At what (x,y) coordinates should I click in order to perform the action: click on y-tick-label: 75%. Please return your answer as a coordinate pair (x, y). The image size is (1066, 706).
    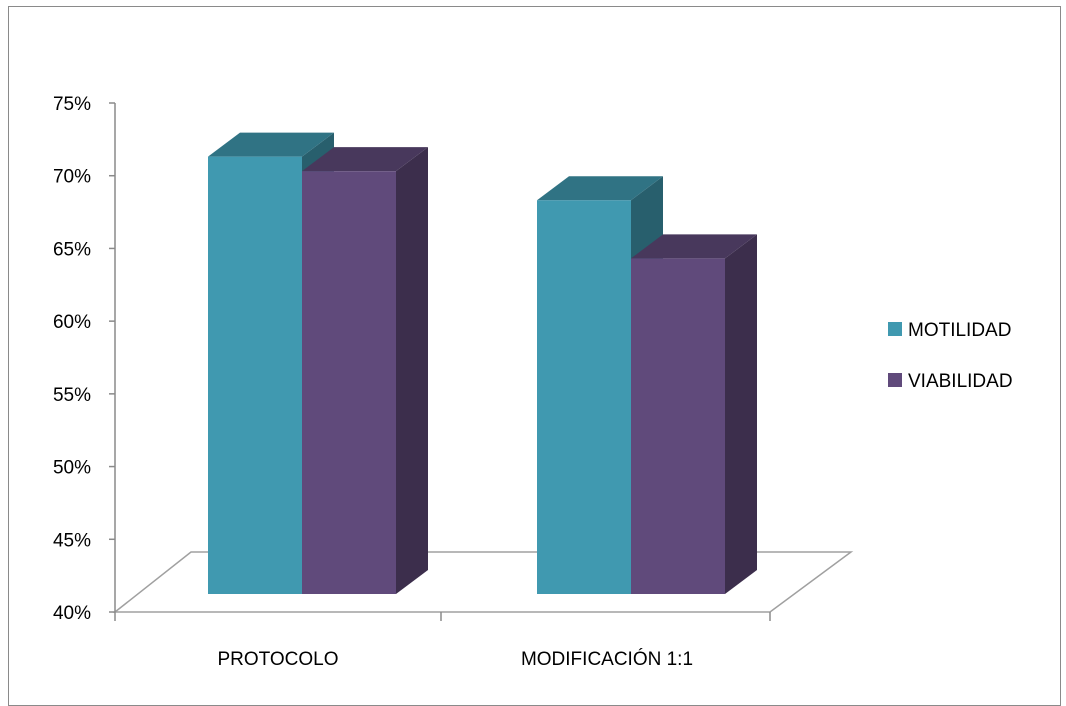
    Looking at the image, I should click on (72, 104).